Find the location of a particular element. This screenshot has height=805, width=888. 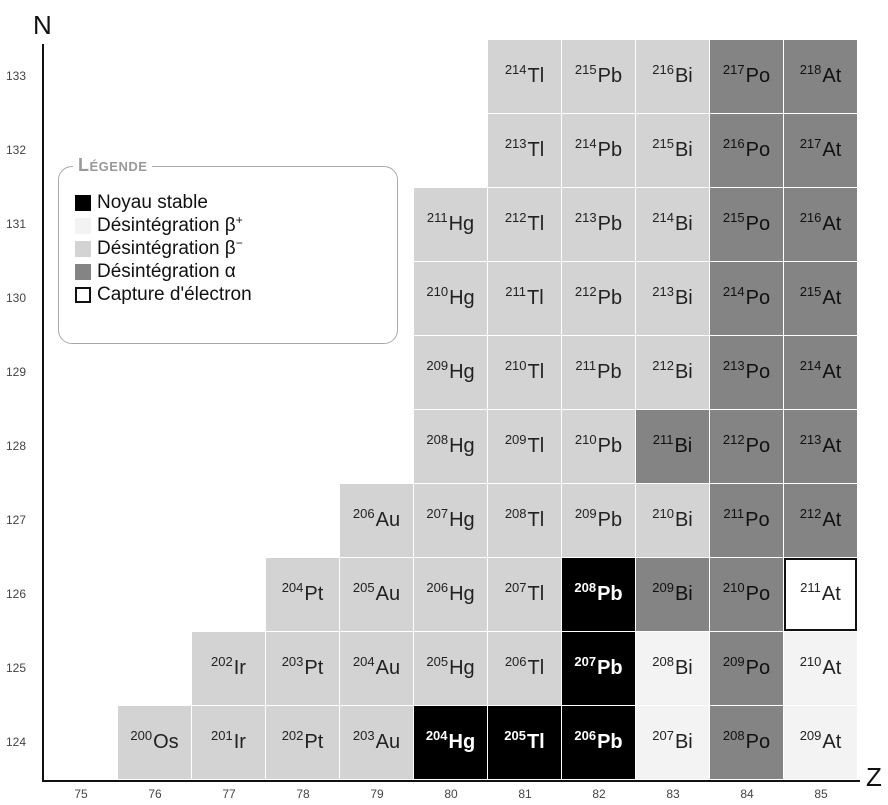

nuclide-cell-213pb: 213 Pb is located at coordinates (598, 224).